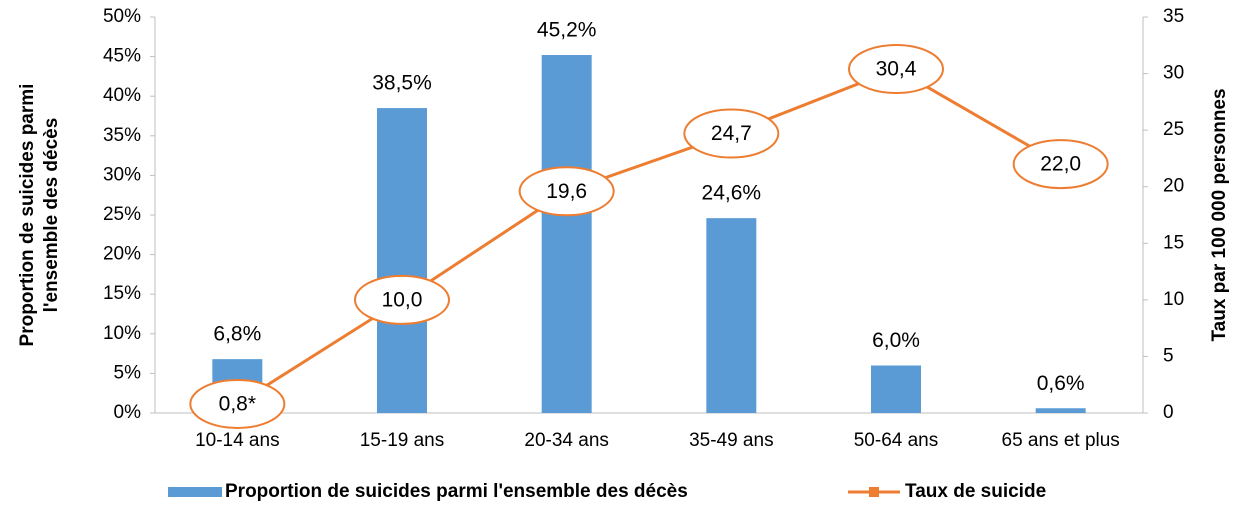 This screenshot has width=1242, height=507. I want to click on y-tick-label: 10%, so click(122, 333).